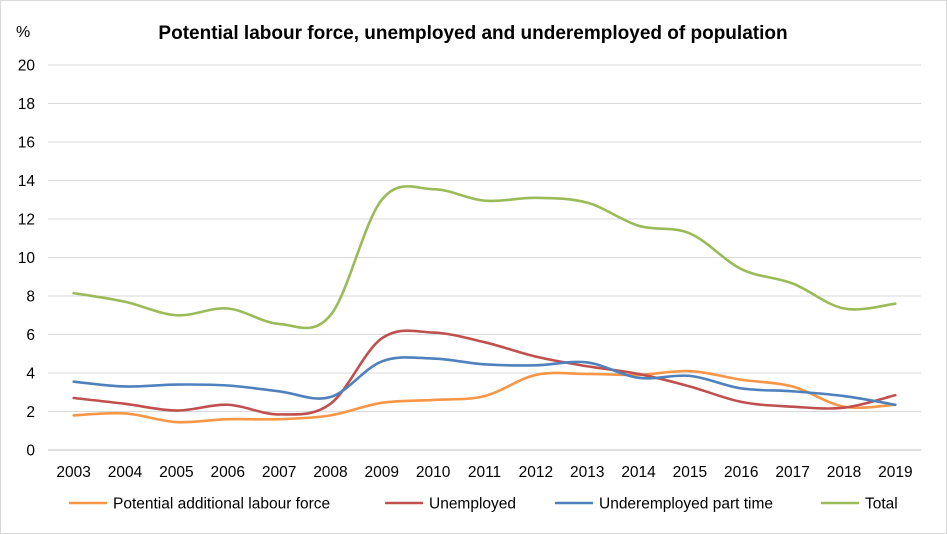 This screenshot has height=534, width=947. Describe the element at coordinates (382, 472) in the screenshot. I see `x-tick-label: 2009` at that location.